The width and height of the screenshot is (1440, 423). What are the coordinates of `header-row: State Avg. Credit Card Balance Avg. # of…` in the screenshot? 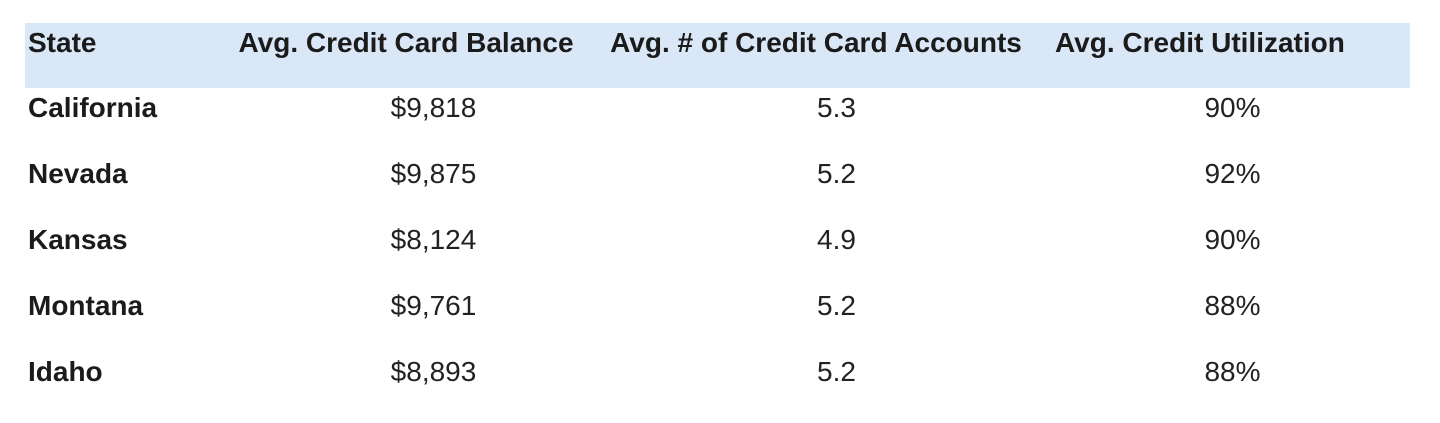 It's located at (717, 55).